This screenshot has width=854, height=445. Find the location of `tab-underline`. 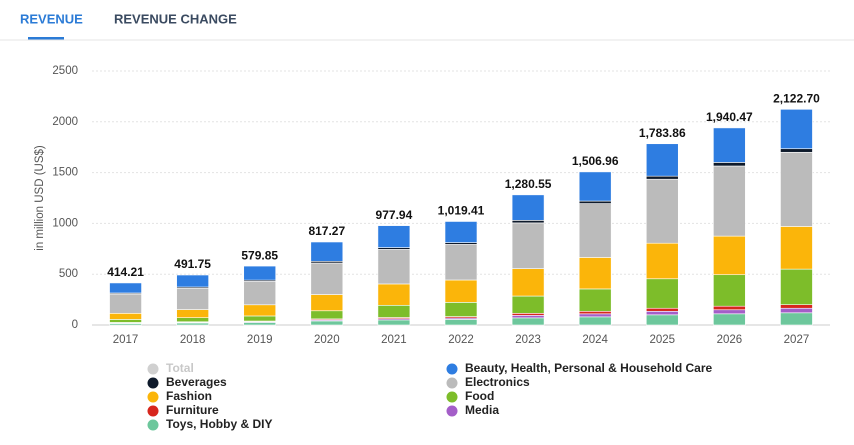

tab-underline is located at coordinates (46, 38).